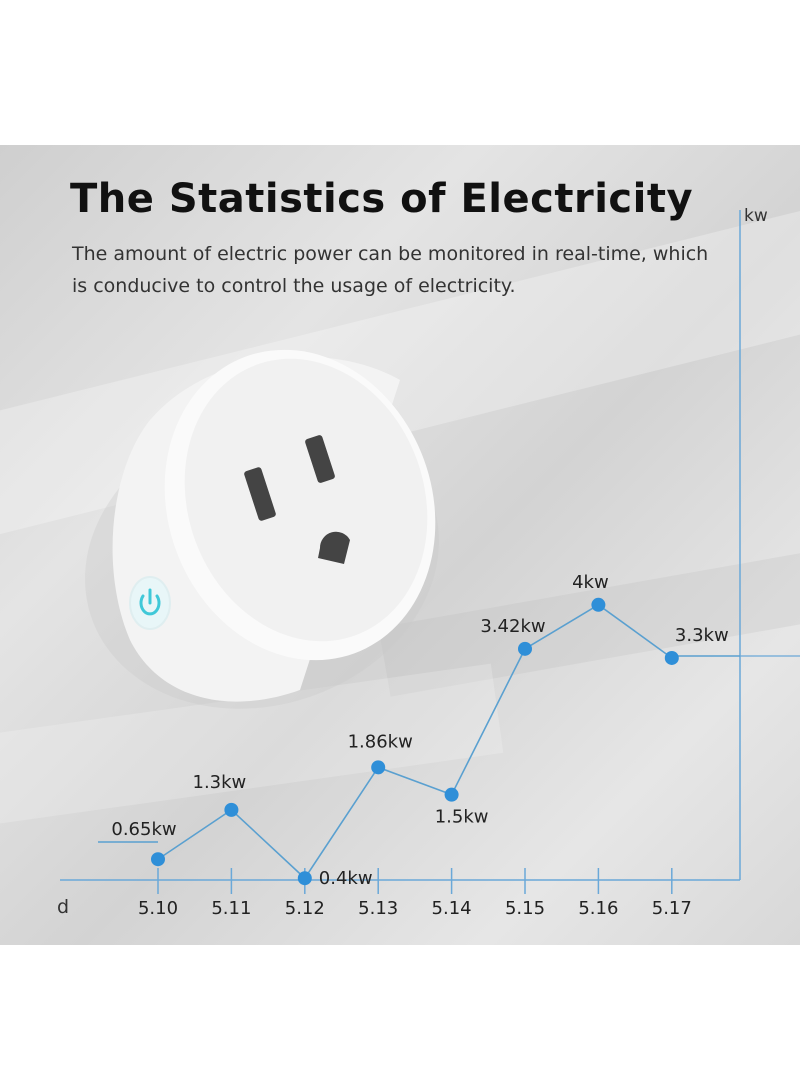  I want to click on page-title: The Statistics of Electricity, so click(382, 199).